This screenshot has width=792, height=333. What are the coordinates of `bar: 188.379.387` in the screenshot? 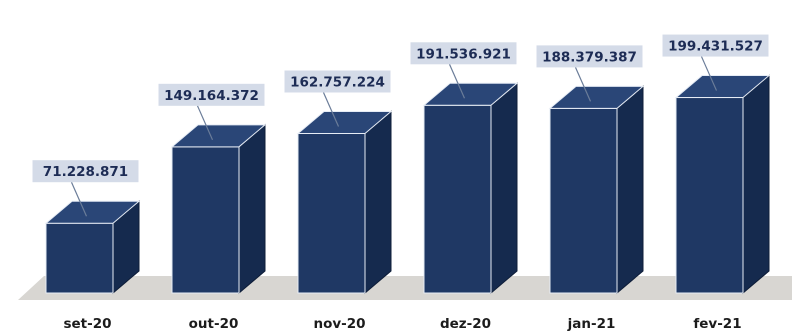 It's located at (590, 170).